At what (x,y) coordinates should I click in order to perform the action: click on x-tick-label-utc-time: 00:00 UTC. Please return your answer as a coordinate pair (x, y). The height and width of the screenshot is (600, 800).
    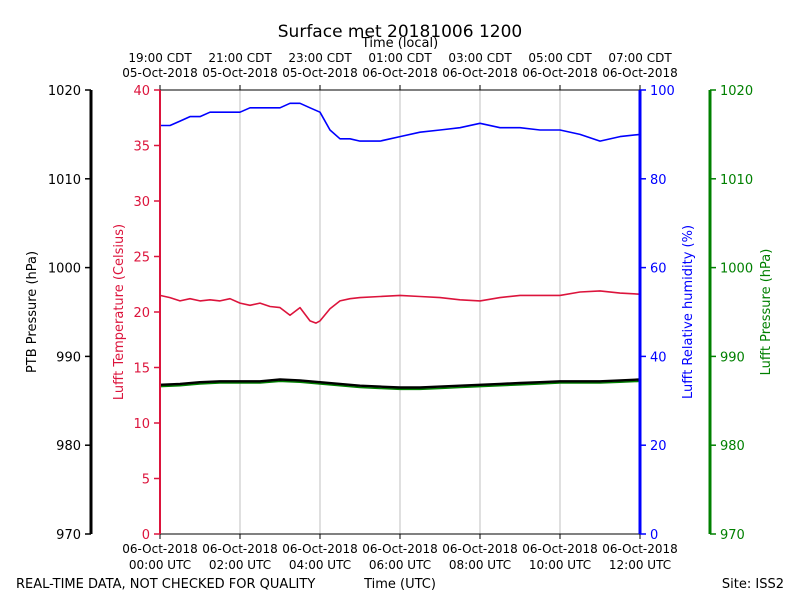
    Looking at the image, I should click on (160, 565).